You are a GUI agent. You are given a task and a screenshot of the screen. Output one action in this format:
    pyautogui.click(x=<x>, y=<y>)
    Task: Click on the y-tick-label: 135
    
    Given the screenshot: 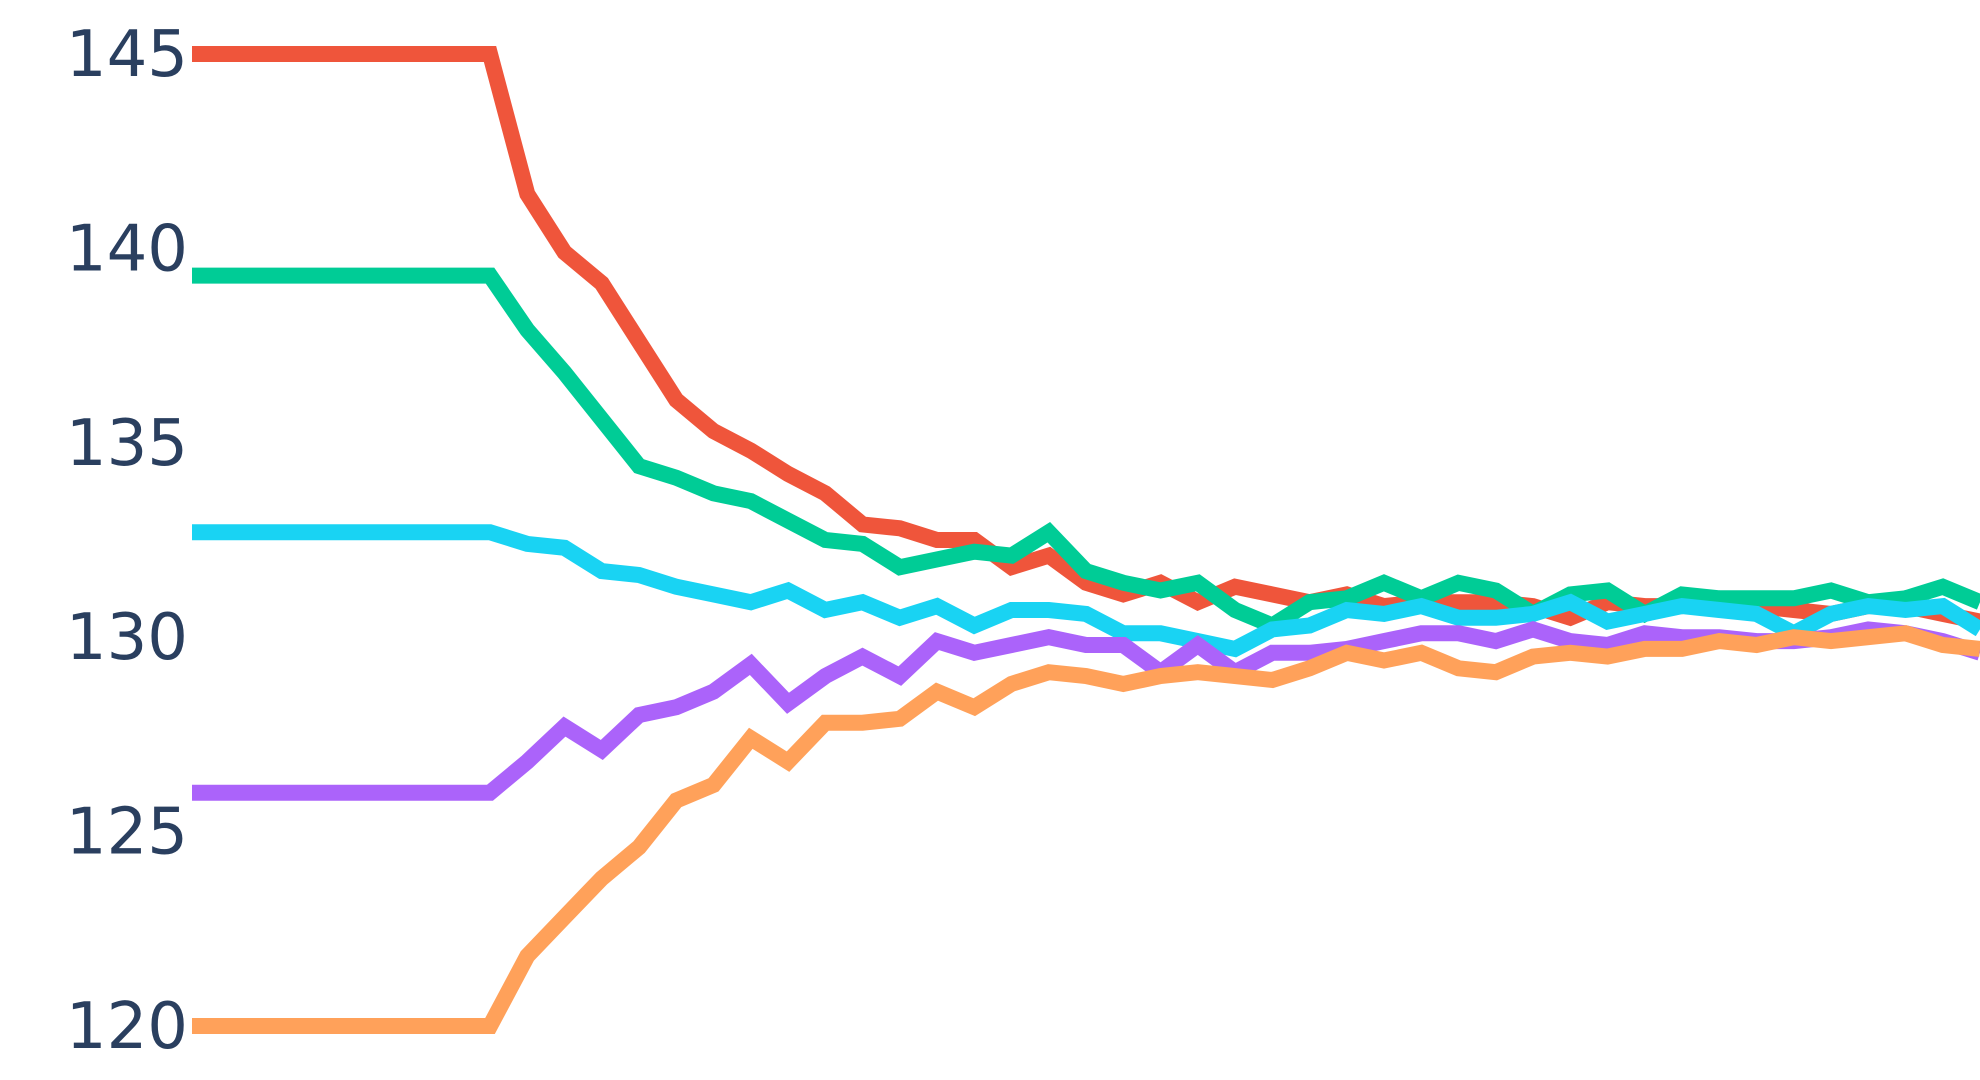 What is the action you would take?
    pyautogui.click(x=127, y=444)
    